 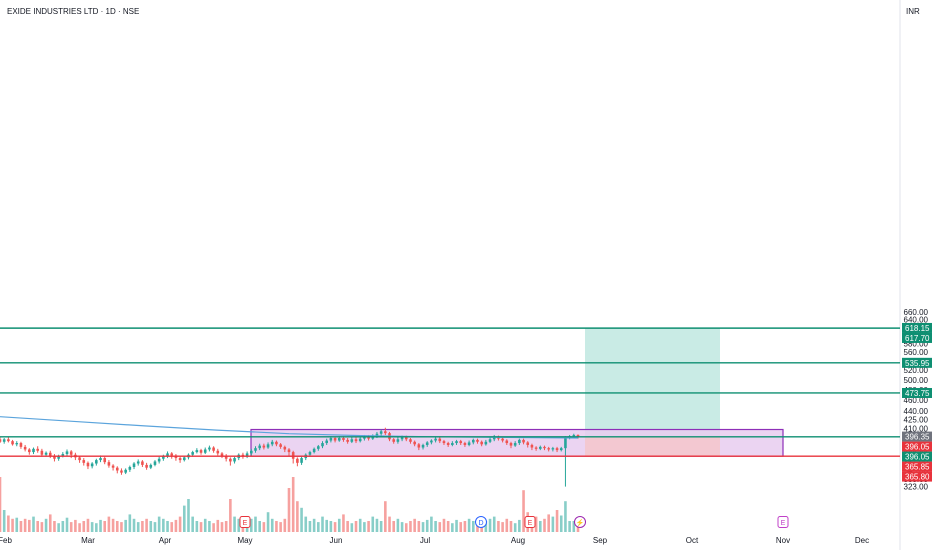 What do you see at coordinates (165, 540) in the screenshot?
I see `time-tick-label: Apr` at bounding box center [165, 540].